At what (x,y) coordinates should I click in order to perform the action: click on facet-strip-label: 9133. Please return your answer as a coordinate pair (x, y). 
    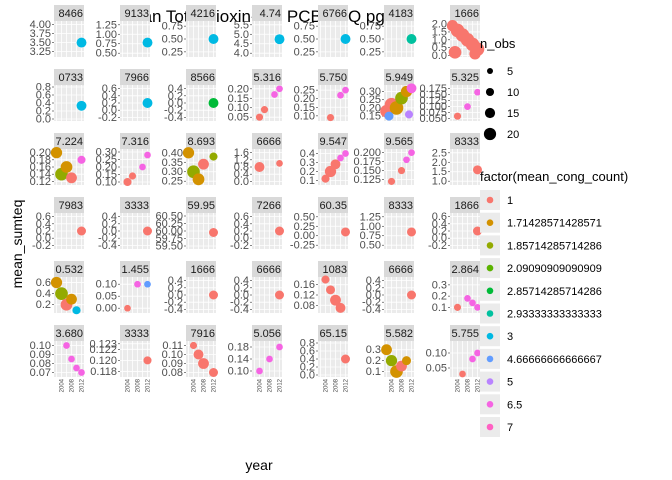
    Looking at the image, I should click on (137, 14).